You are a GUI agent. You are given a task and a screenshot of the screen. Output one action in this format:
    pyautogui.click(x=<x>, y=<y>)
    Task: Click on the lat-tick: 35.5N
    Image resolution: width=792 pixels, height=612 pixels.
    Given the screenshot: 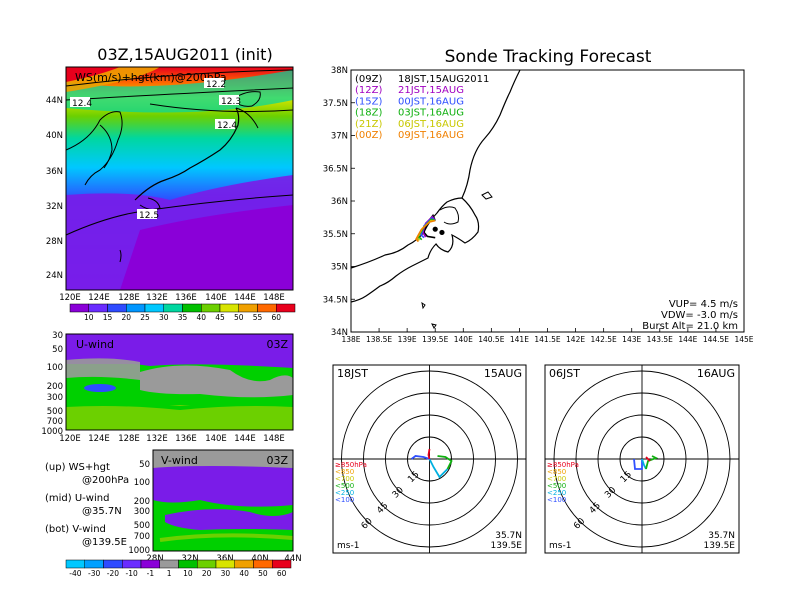 What is the action you would take?
    pyautogui.click(x=335, y=235)
    